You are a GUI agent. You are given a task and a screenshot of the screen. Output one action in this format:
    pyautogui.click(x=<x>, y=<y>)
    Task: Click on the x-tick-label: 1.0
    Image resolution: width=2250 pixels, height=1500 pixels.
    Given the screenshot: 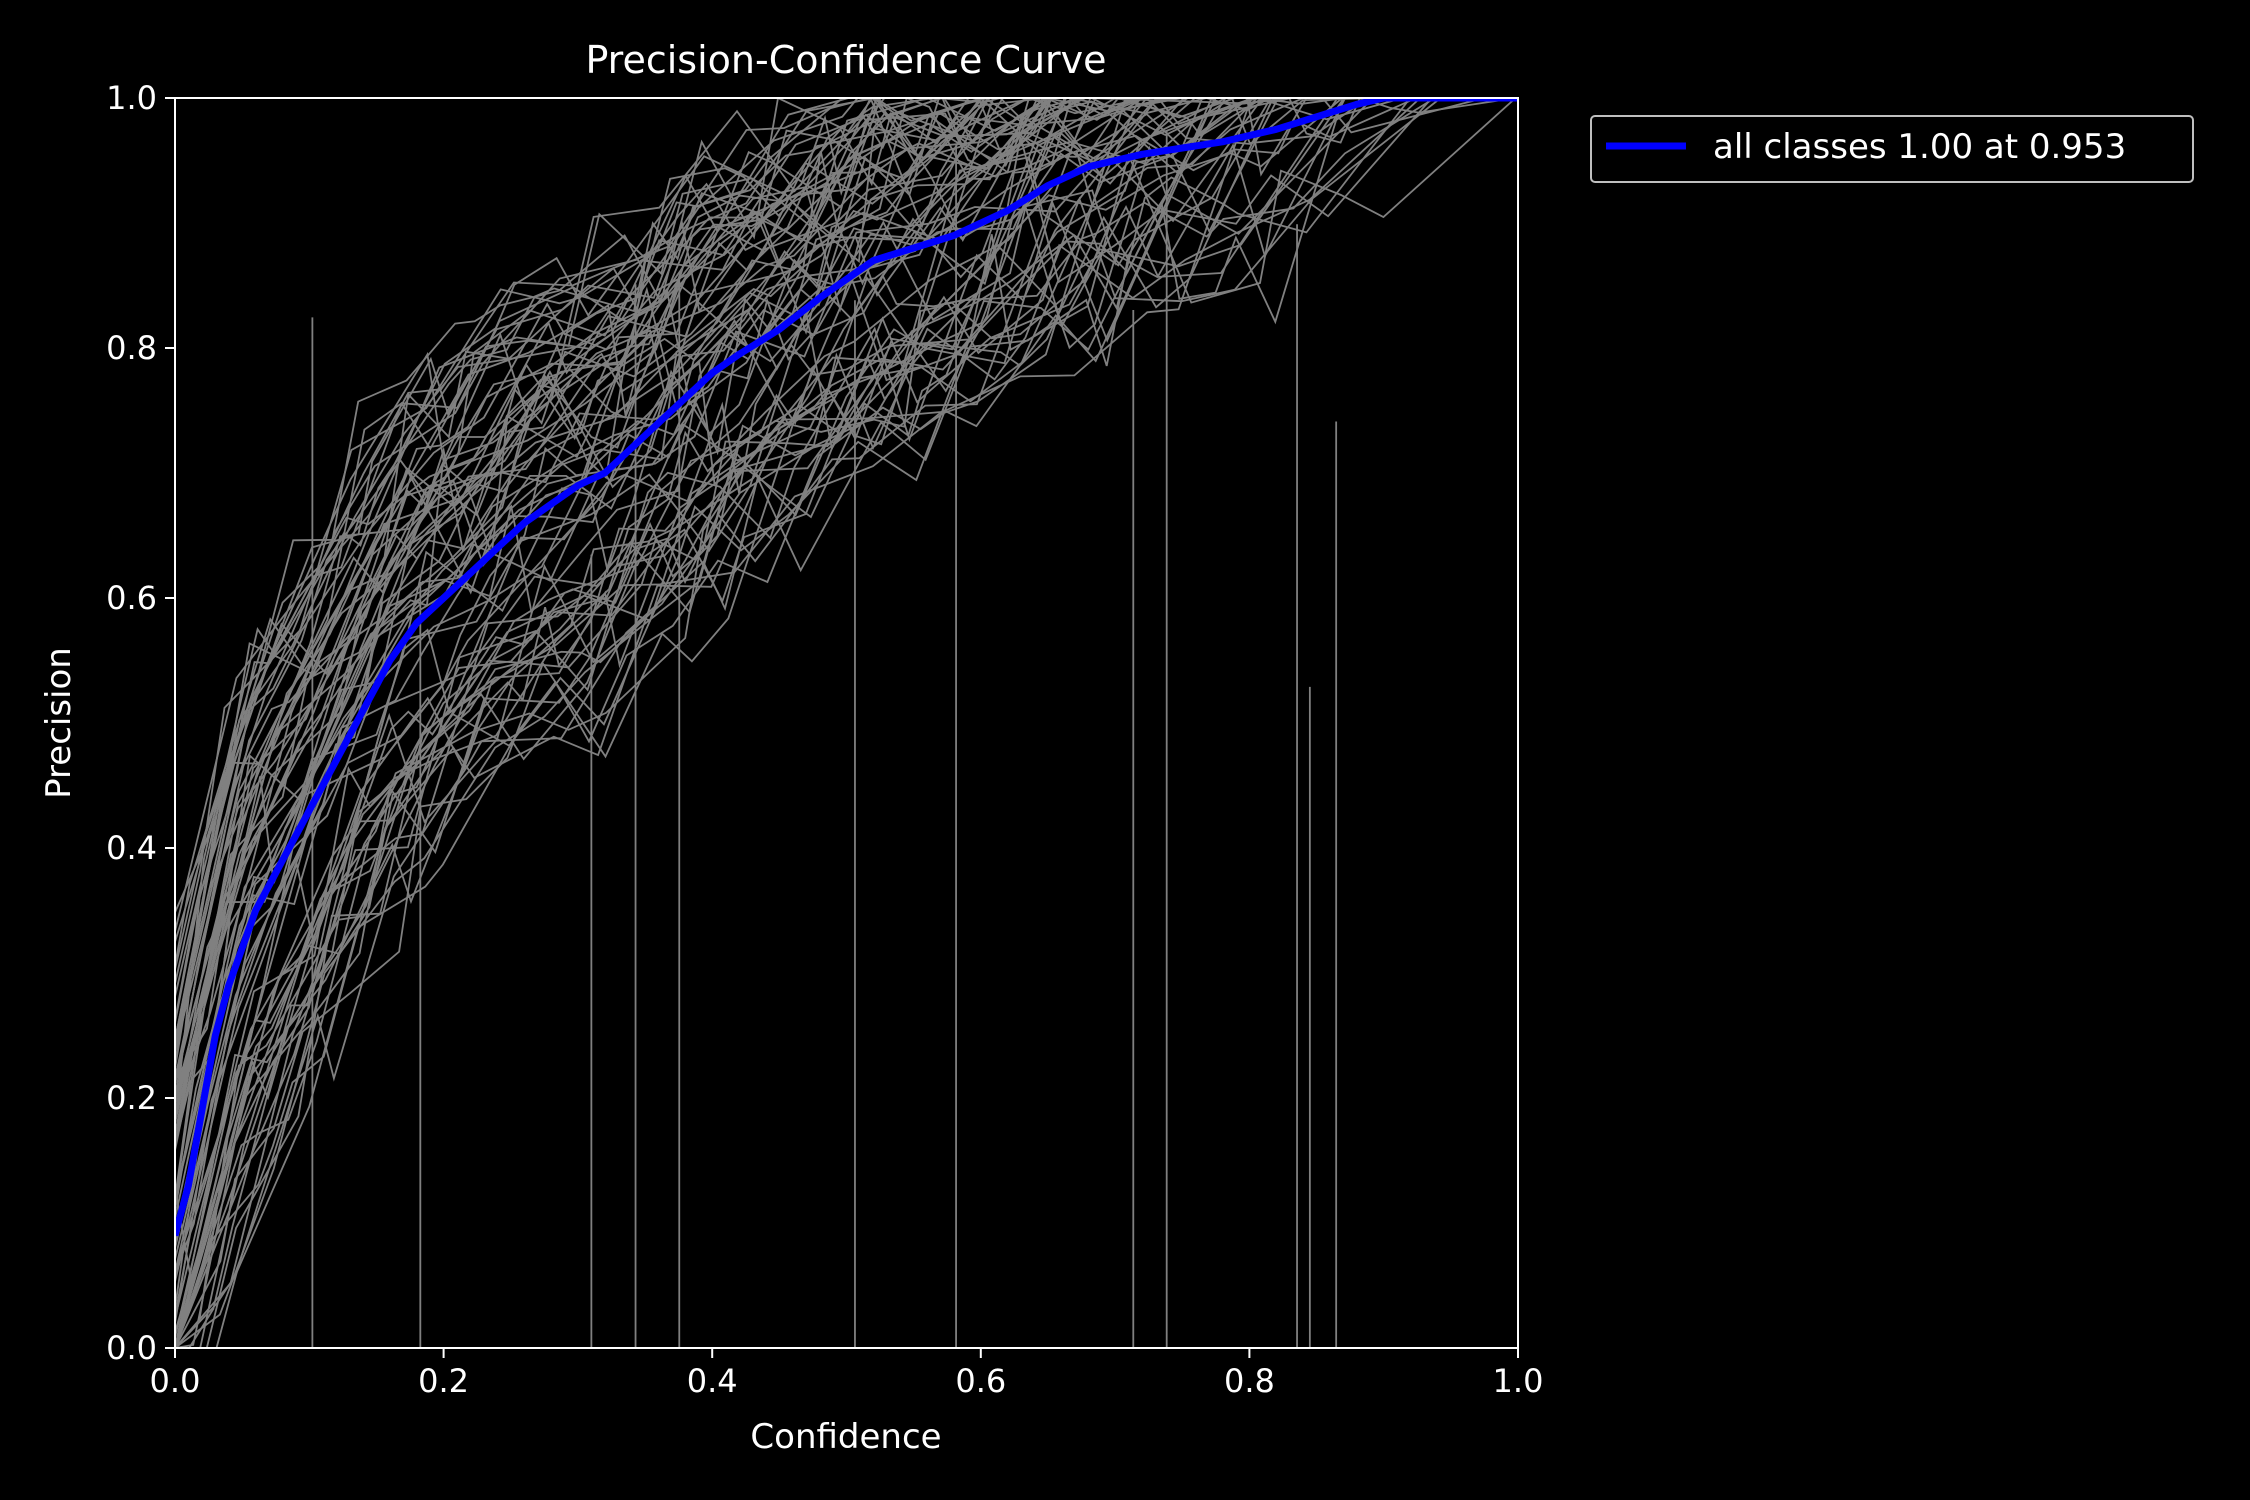 What is the action you would take?
    pyautogui.click(x=1518, y=1381)
    